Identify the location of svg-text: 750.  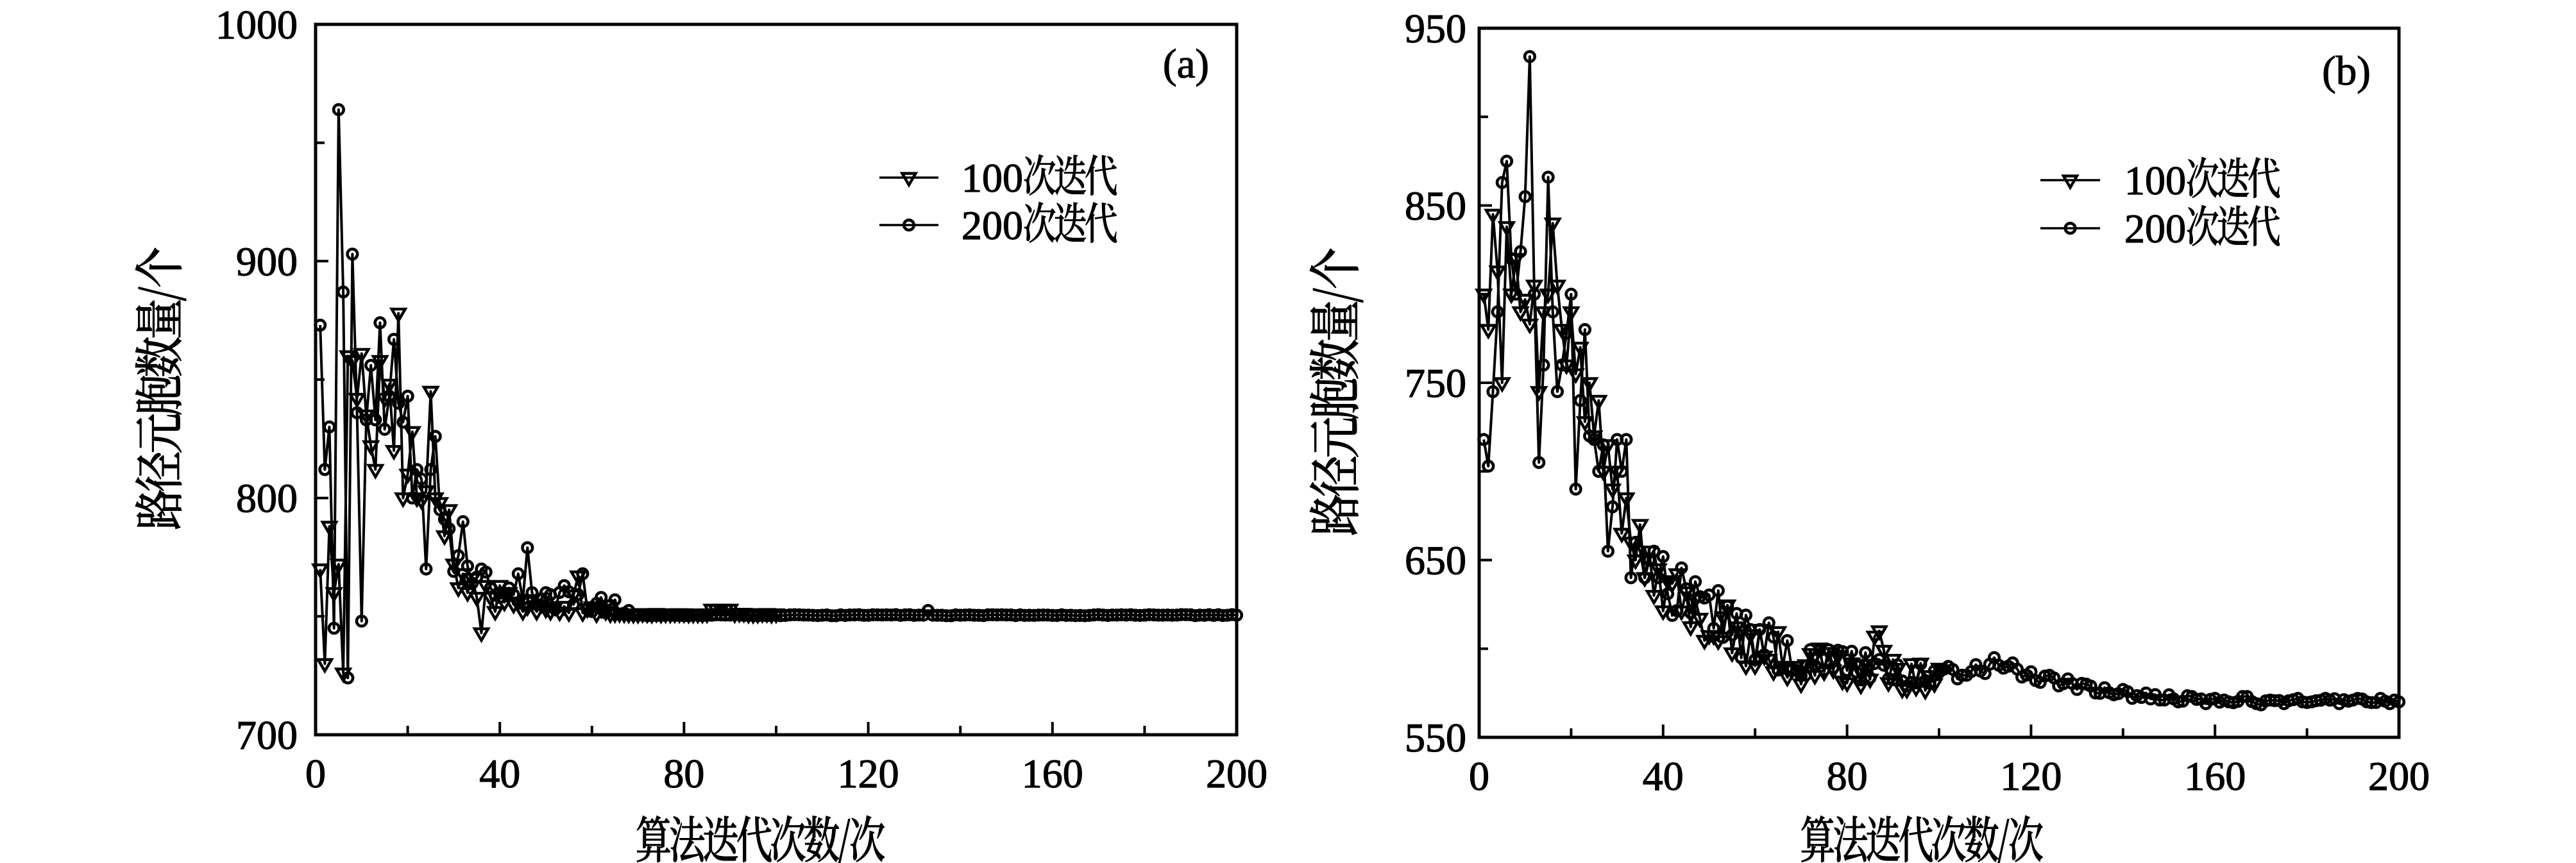
(1435, 383).